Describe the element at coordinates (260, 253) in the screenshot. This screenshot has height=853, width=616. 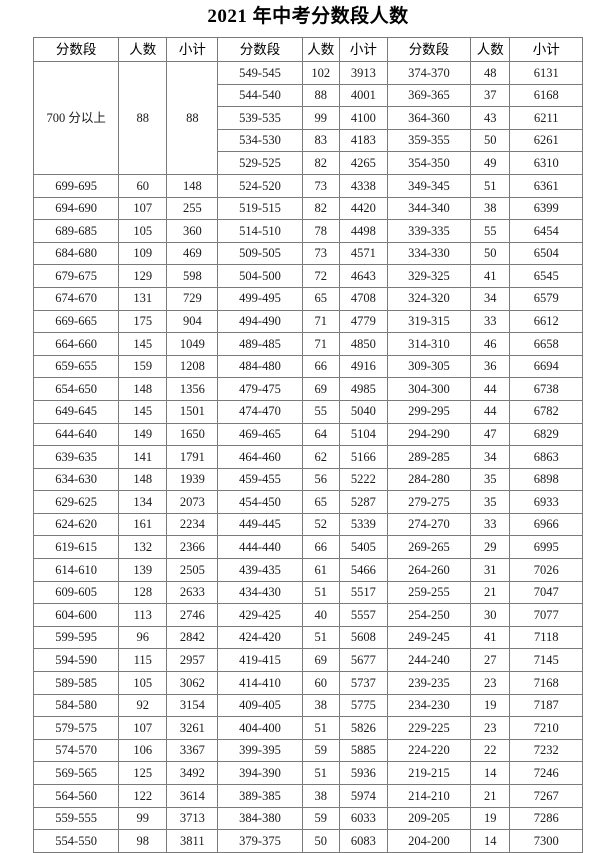
I see `cell-segment: 509-505` at that location.